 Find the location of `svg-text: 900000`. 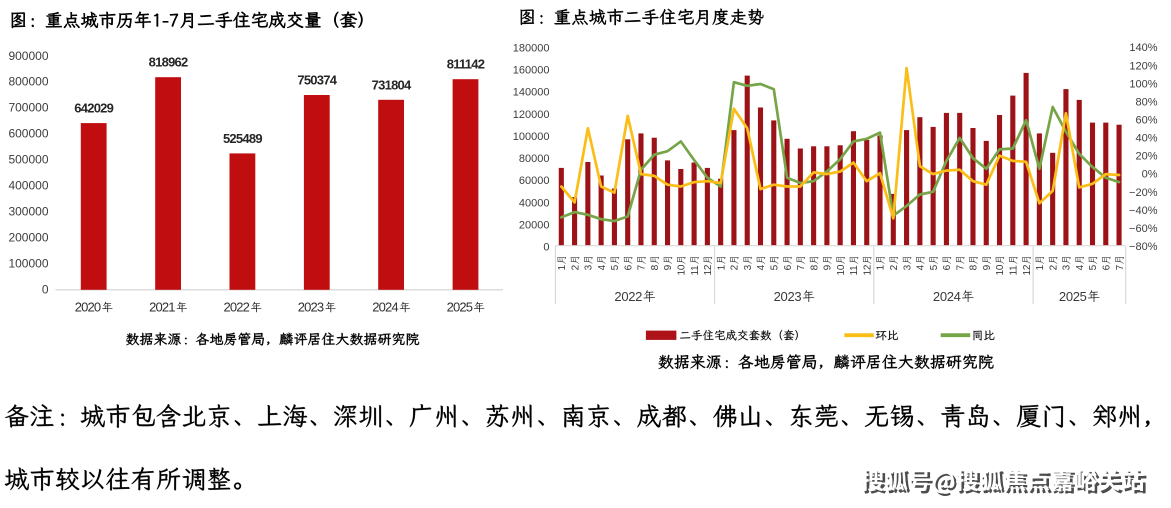

svg-text: 900000 is located at coordinates (28, 56).